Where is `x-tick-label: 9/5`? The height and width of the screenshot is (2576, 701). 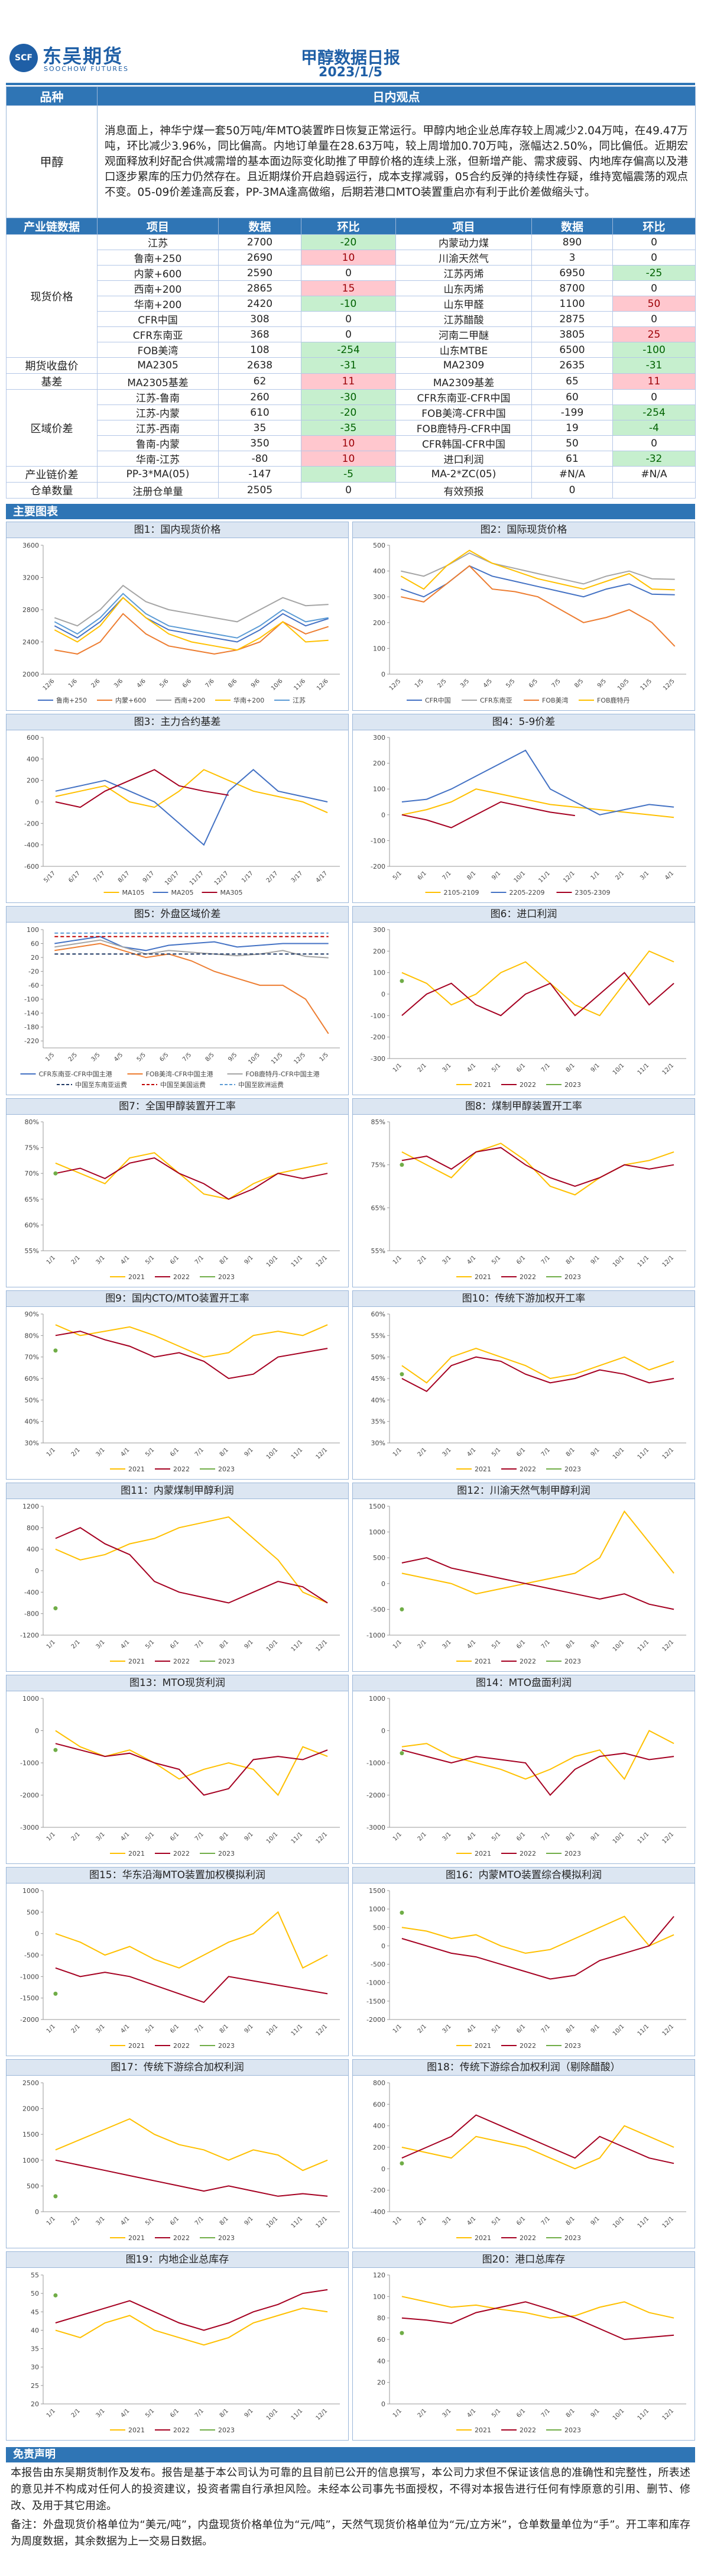
x-tick-label: 9/5 is located at coordinates (602, 684).